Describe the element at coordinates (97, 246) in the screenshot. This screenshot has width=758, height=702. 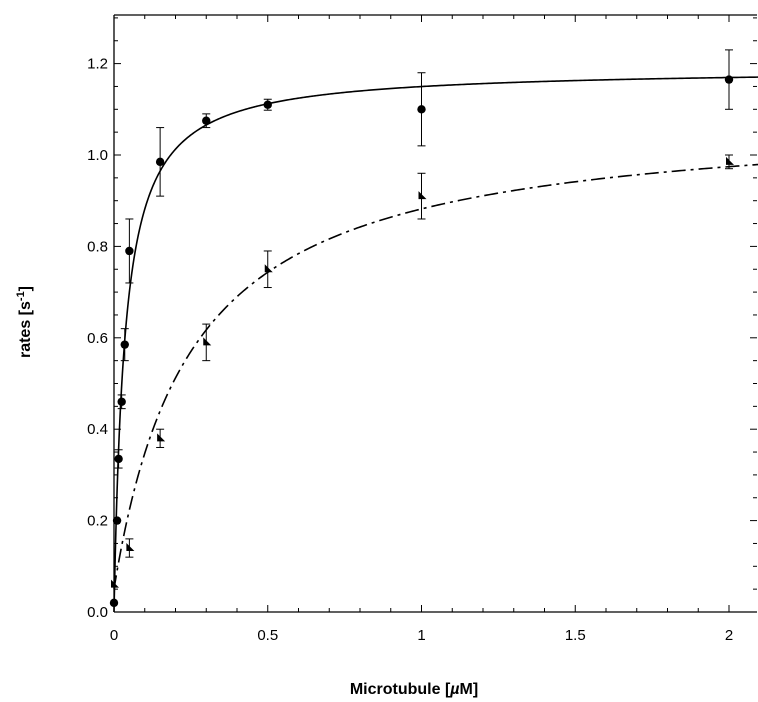
I see `y-tick-label: 0.8` at that location.